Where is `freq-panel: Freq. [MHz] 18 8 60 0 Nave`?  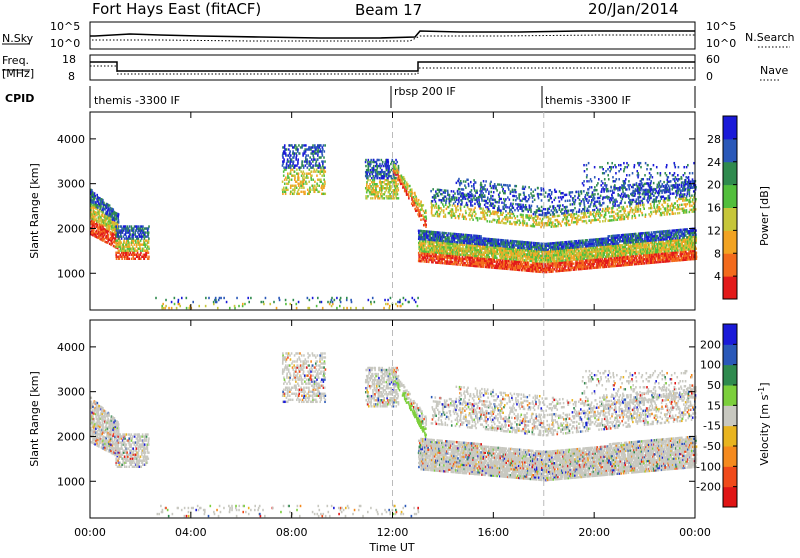
freq-panel: Freq. [MHz] 18 8 60 0 Nave is located at coordinates (395, 68).